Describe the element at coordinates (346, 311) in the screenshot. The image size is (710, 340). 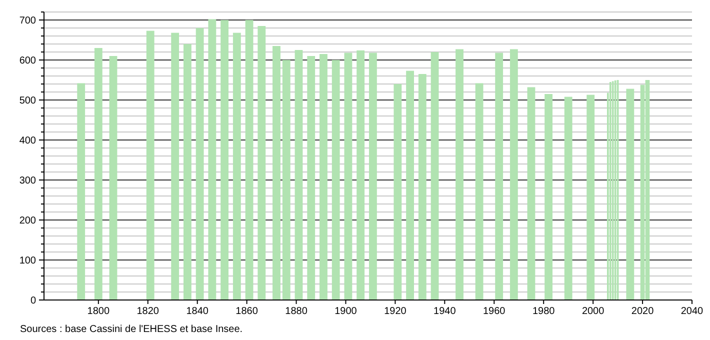
I see `x-tick-label: 1900` at that location.